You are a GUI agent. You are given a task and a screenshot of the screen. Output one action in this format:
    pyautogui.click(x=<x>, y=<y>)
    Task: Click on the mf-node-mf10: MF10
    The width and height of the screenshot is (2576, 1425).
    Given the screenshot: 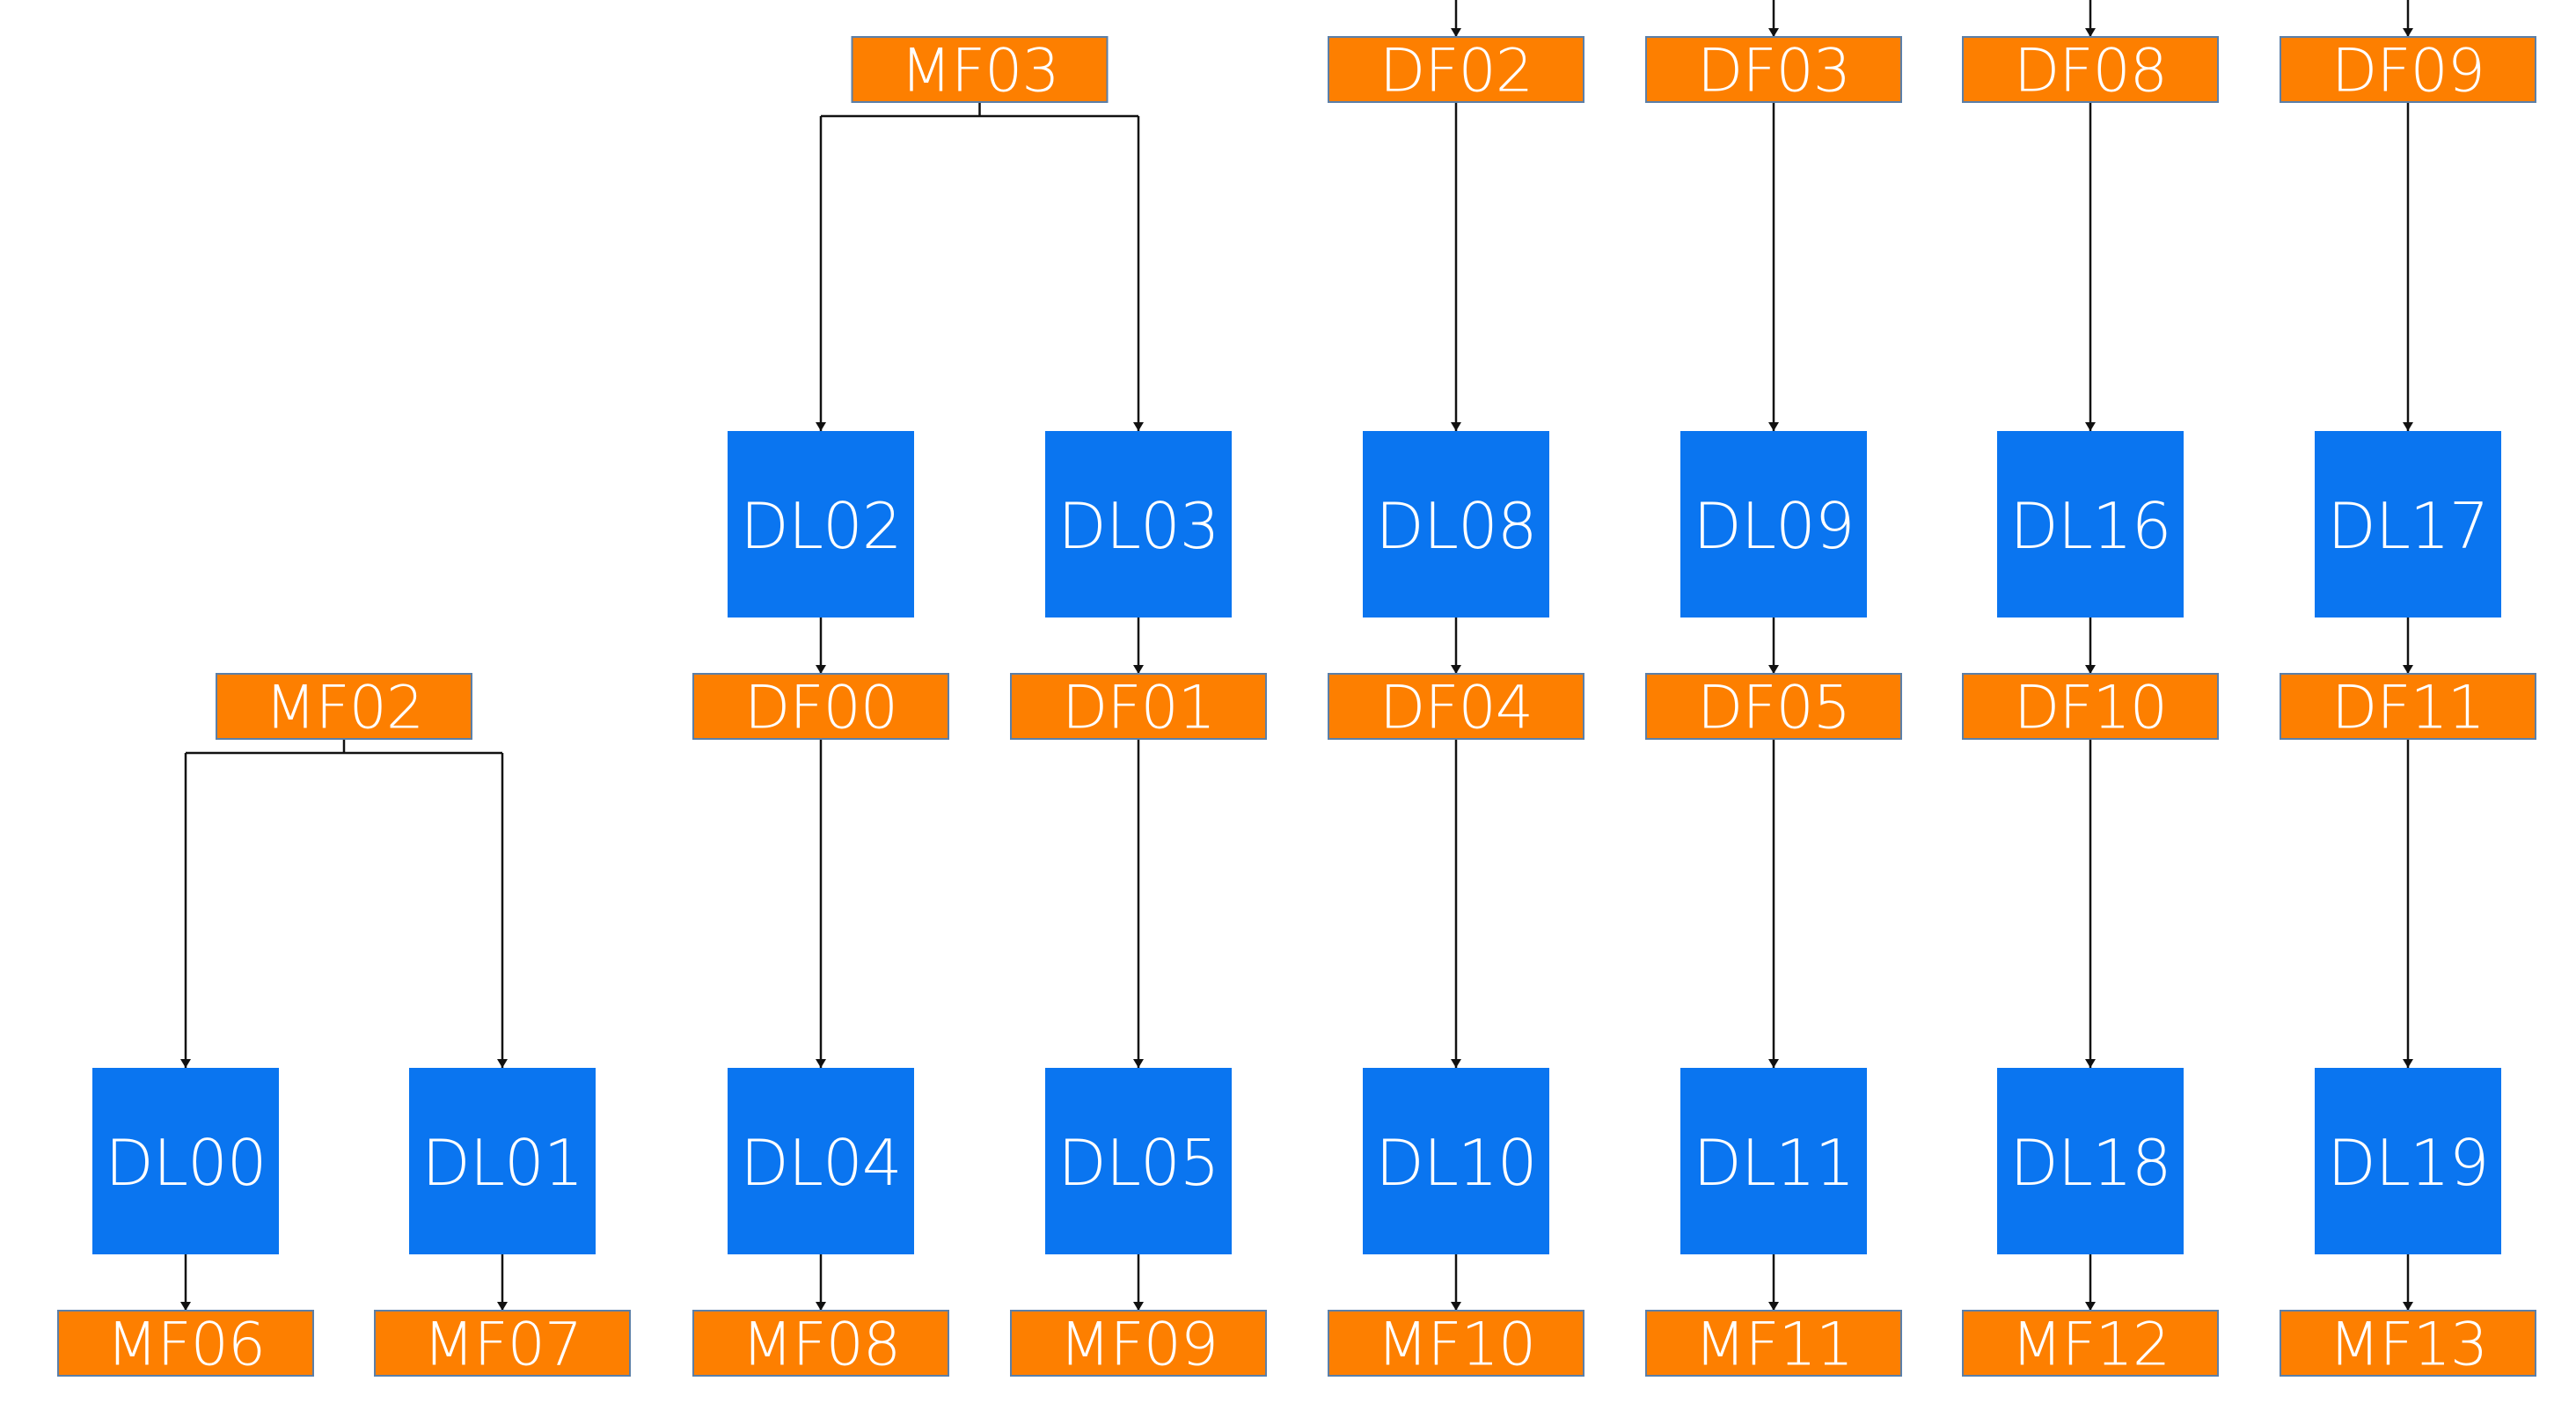 What is the action you would take?
    pyautogui.click(x=1456, y=1345)
    